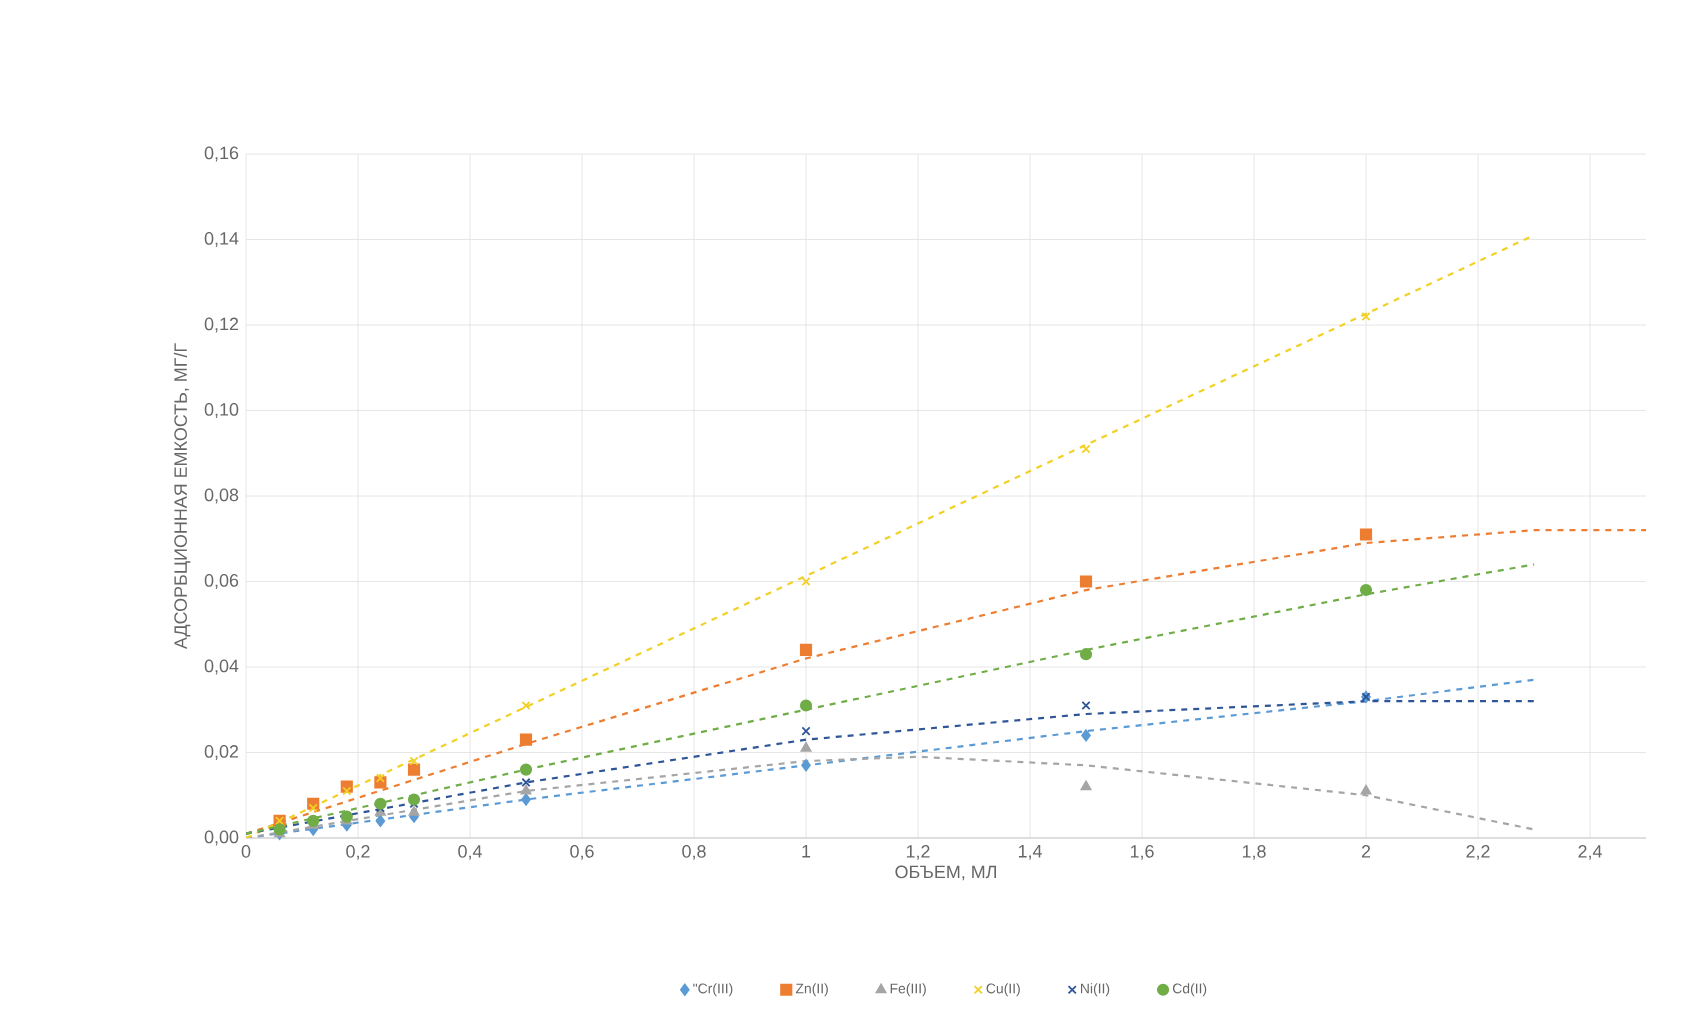 The image size is (1690, 1030). I want to click on x-tick-label: 0,4, so click(470, 852).